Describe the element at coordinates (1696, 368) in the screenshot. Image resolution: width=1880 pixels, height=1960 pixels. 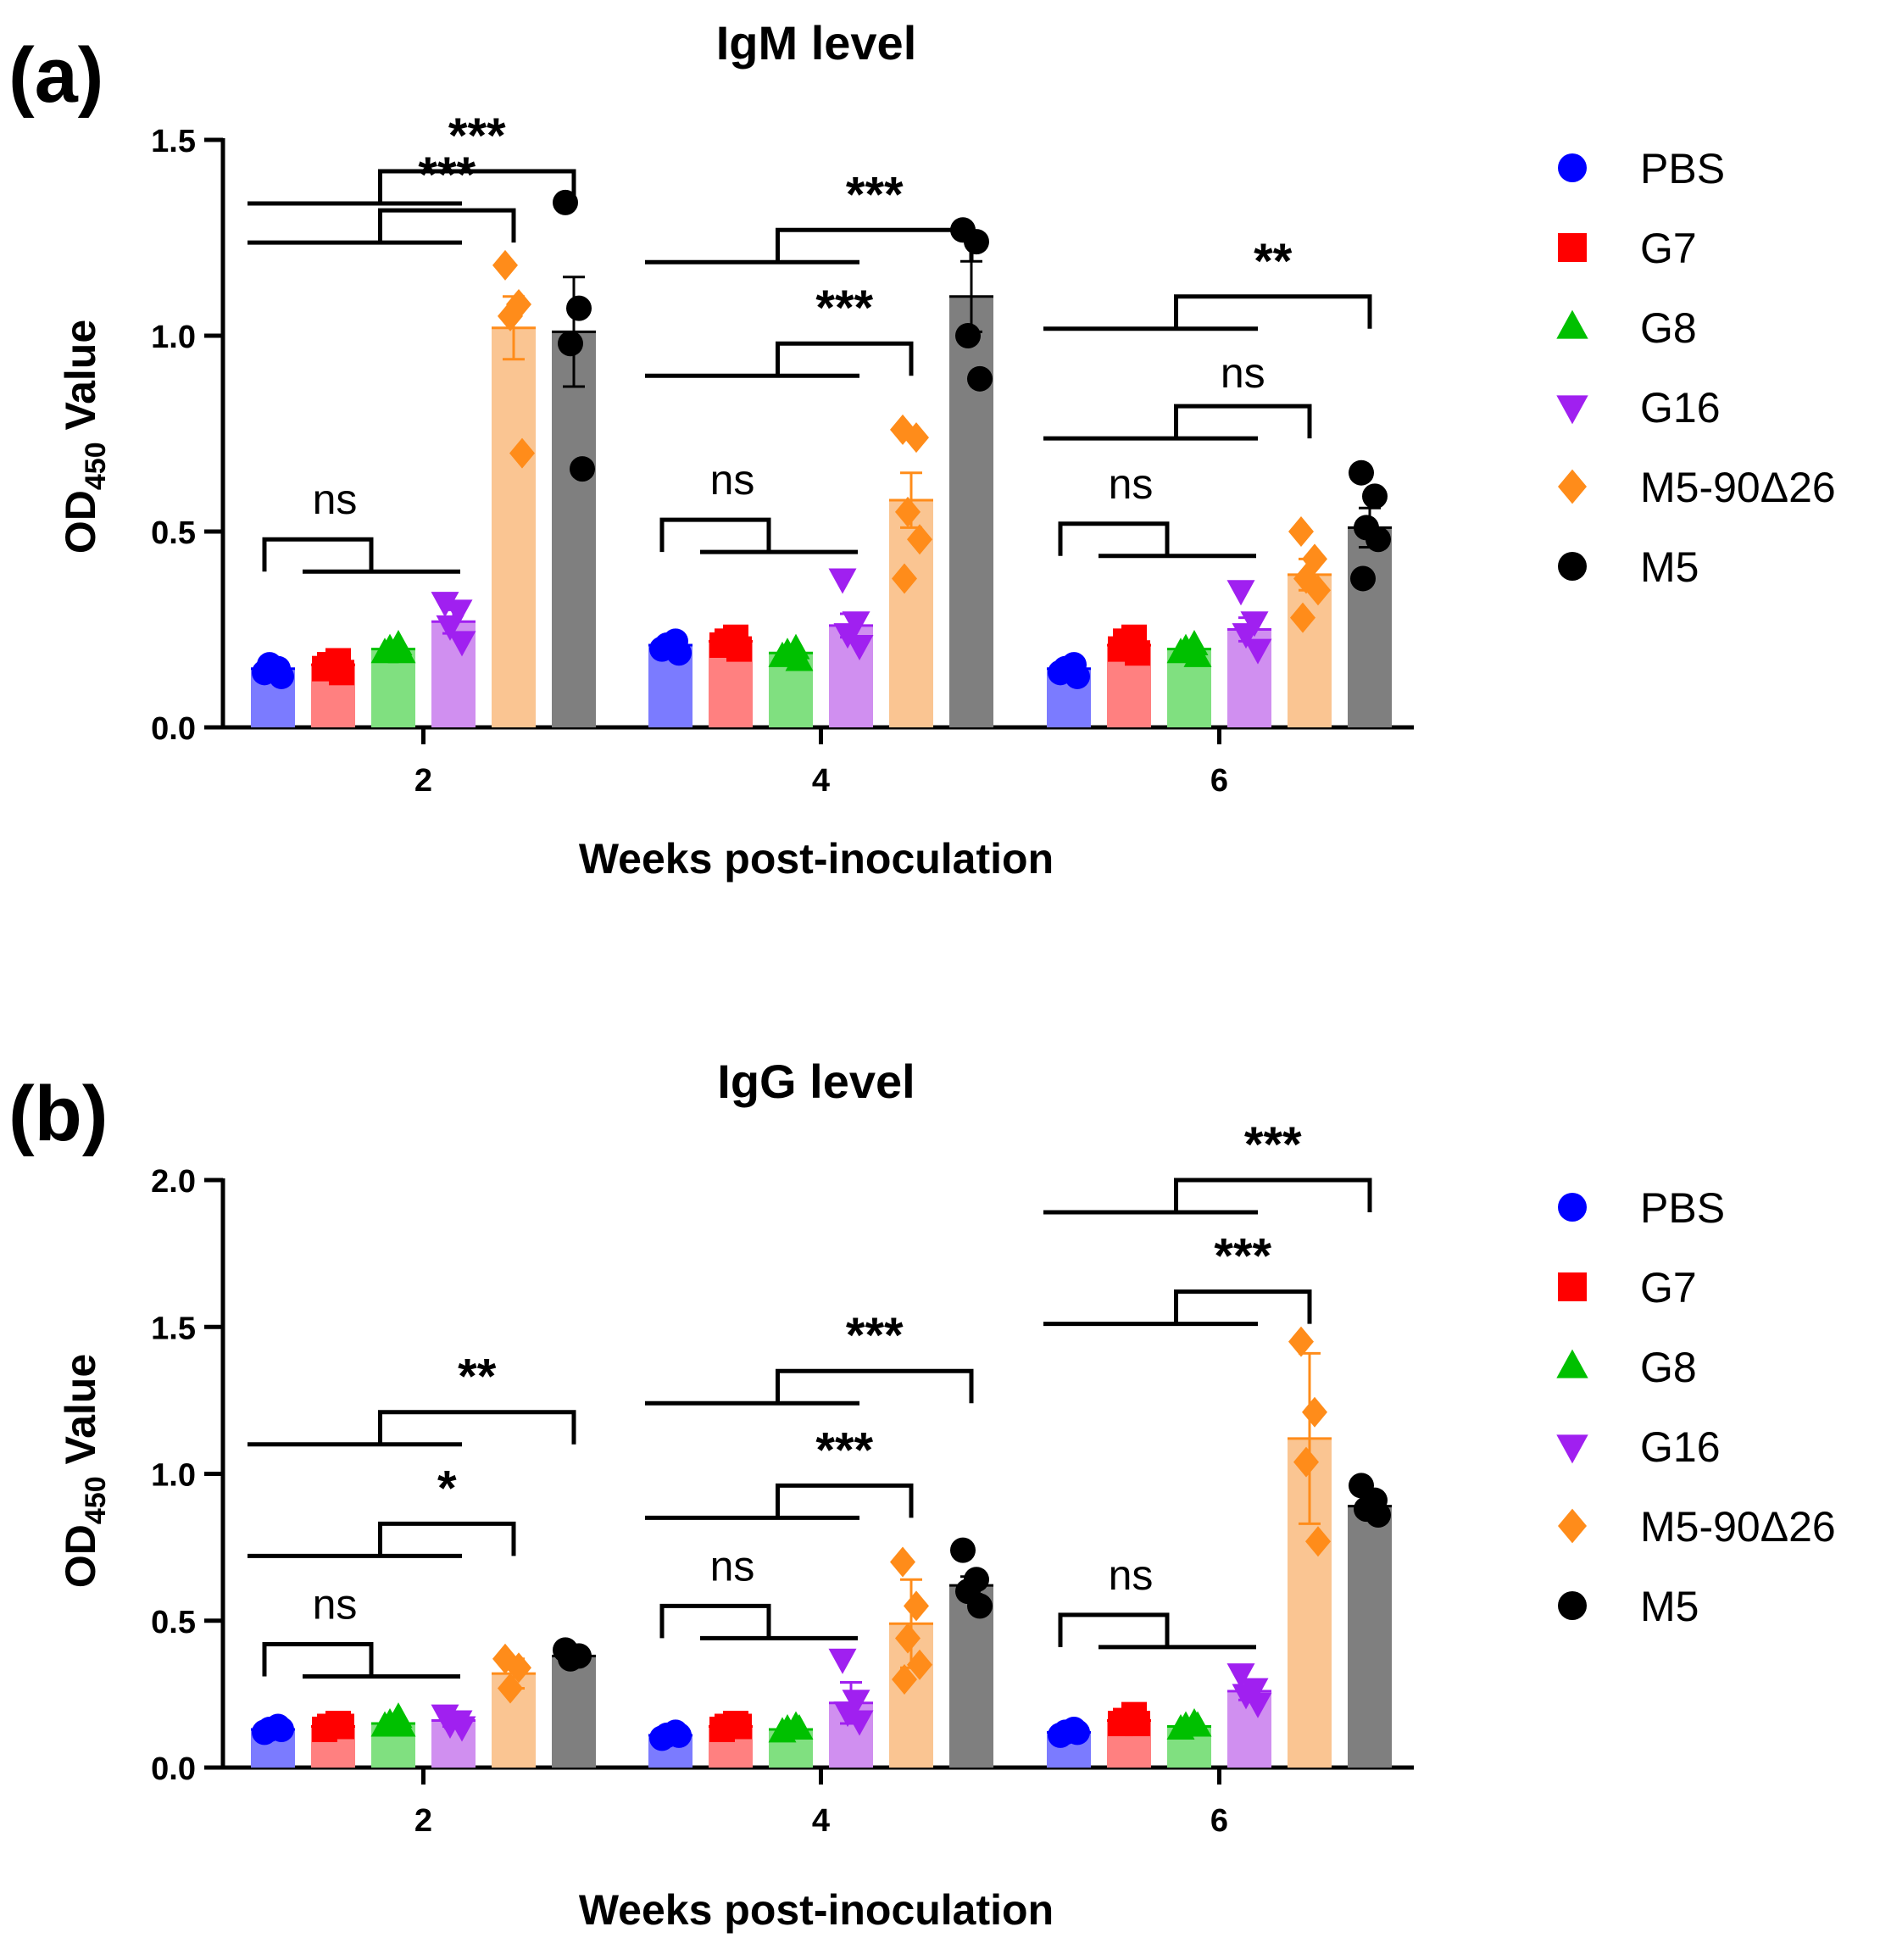
I see `panel-a-legend: PBS G7 G8 G16 M5-90Δ26 M5` at that location.